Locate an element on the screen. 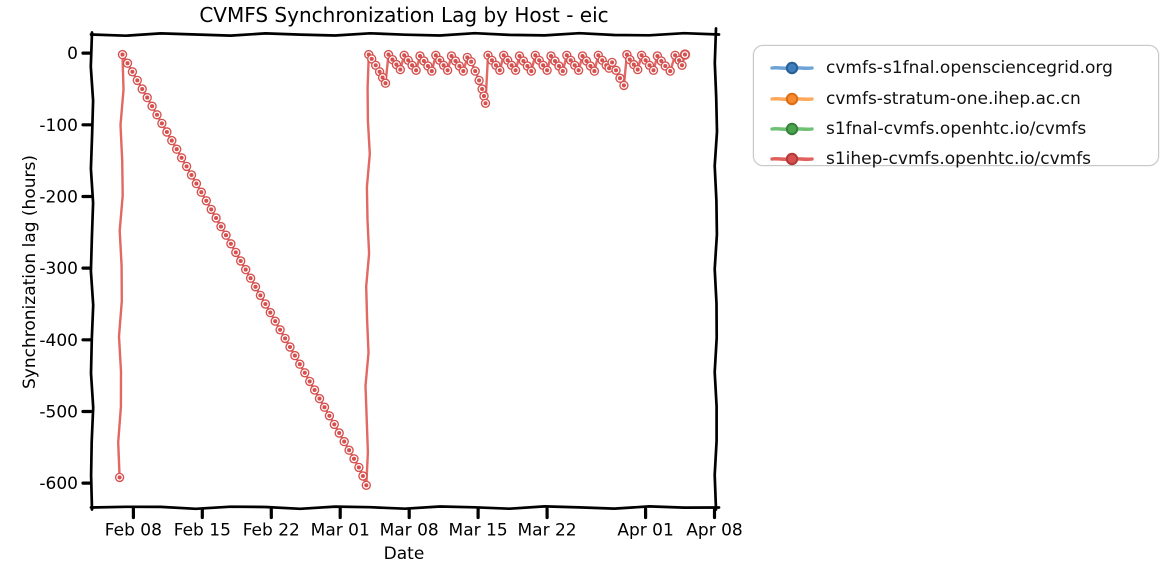  x-tick-label: Feb 22 is located at coordinates (271, 531).